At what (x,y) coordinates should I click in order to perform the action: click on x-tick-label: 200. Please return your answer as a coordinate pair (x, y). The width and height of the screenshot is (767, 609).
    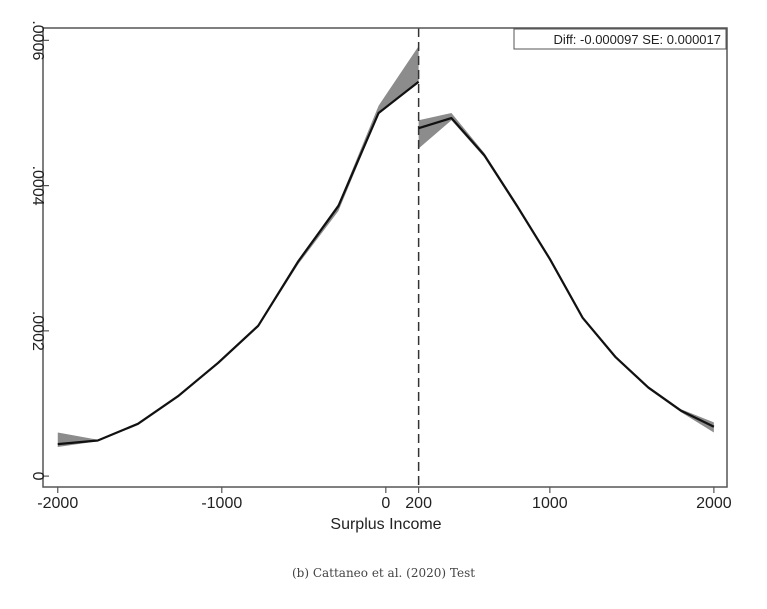
    Looking at the image, I should click on (418, 503).